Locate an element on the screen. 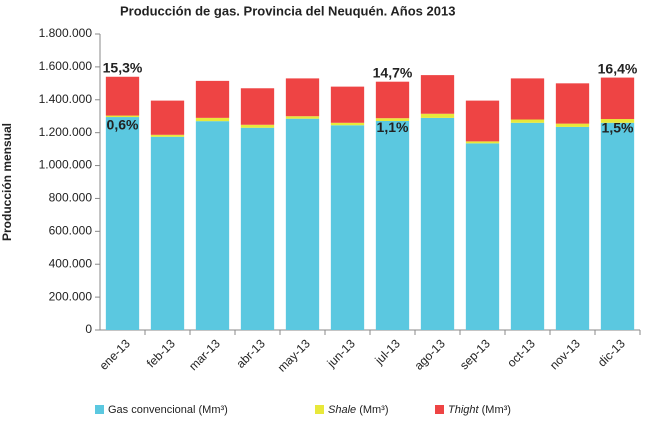  legend-label: Thight (Mm³) is located at coordinates (479, 410).